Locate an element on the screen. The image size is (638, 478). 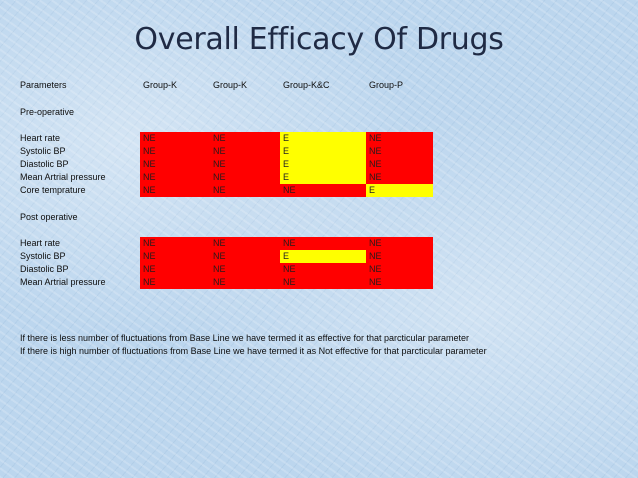
header-col3: Group-K&C is located at coordinates (306, 85).